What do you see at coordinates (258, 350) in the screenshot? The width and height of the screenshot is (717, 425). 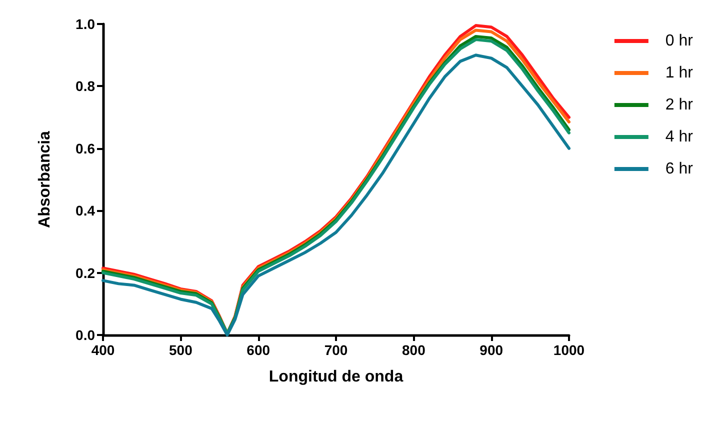 I see `x-tick-label: 600` at bounding box center [258, 350].